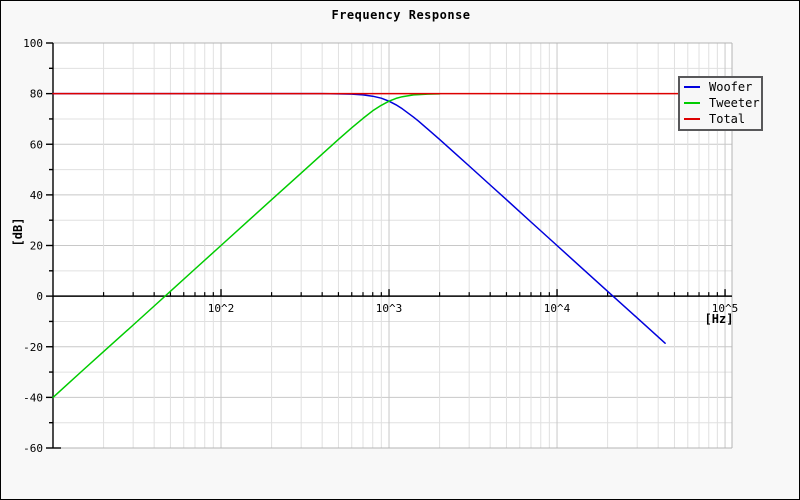 The height and width of the screenshot is (500, 800). I want to click on legend-item-tweeter: Tweeter, so click(722, 103).